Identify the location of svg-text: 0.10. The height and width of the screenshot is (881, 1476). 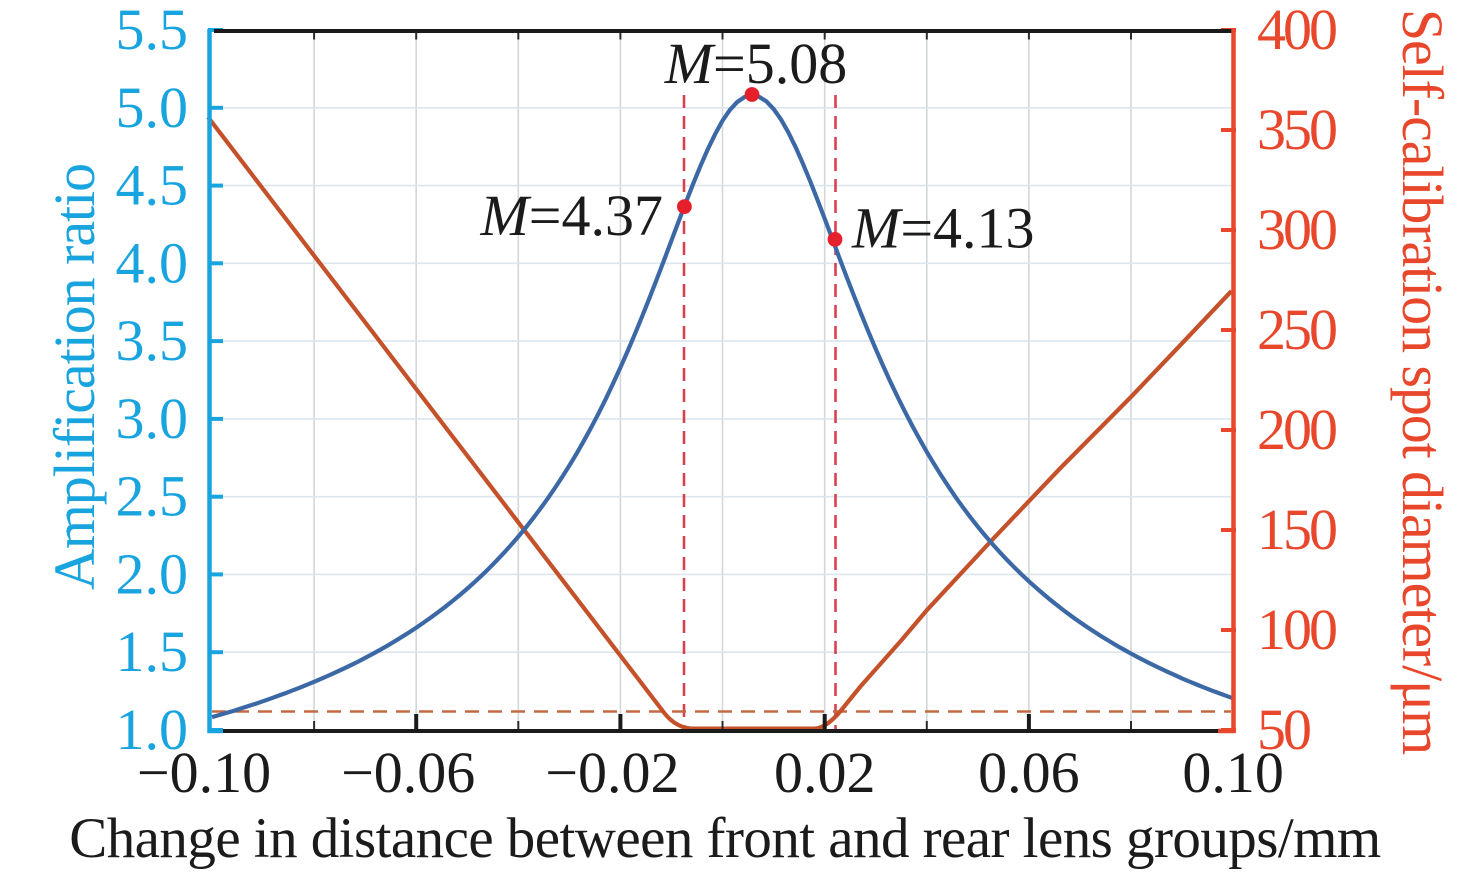
(1233, 772).